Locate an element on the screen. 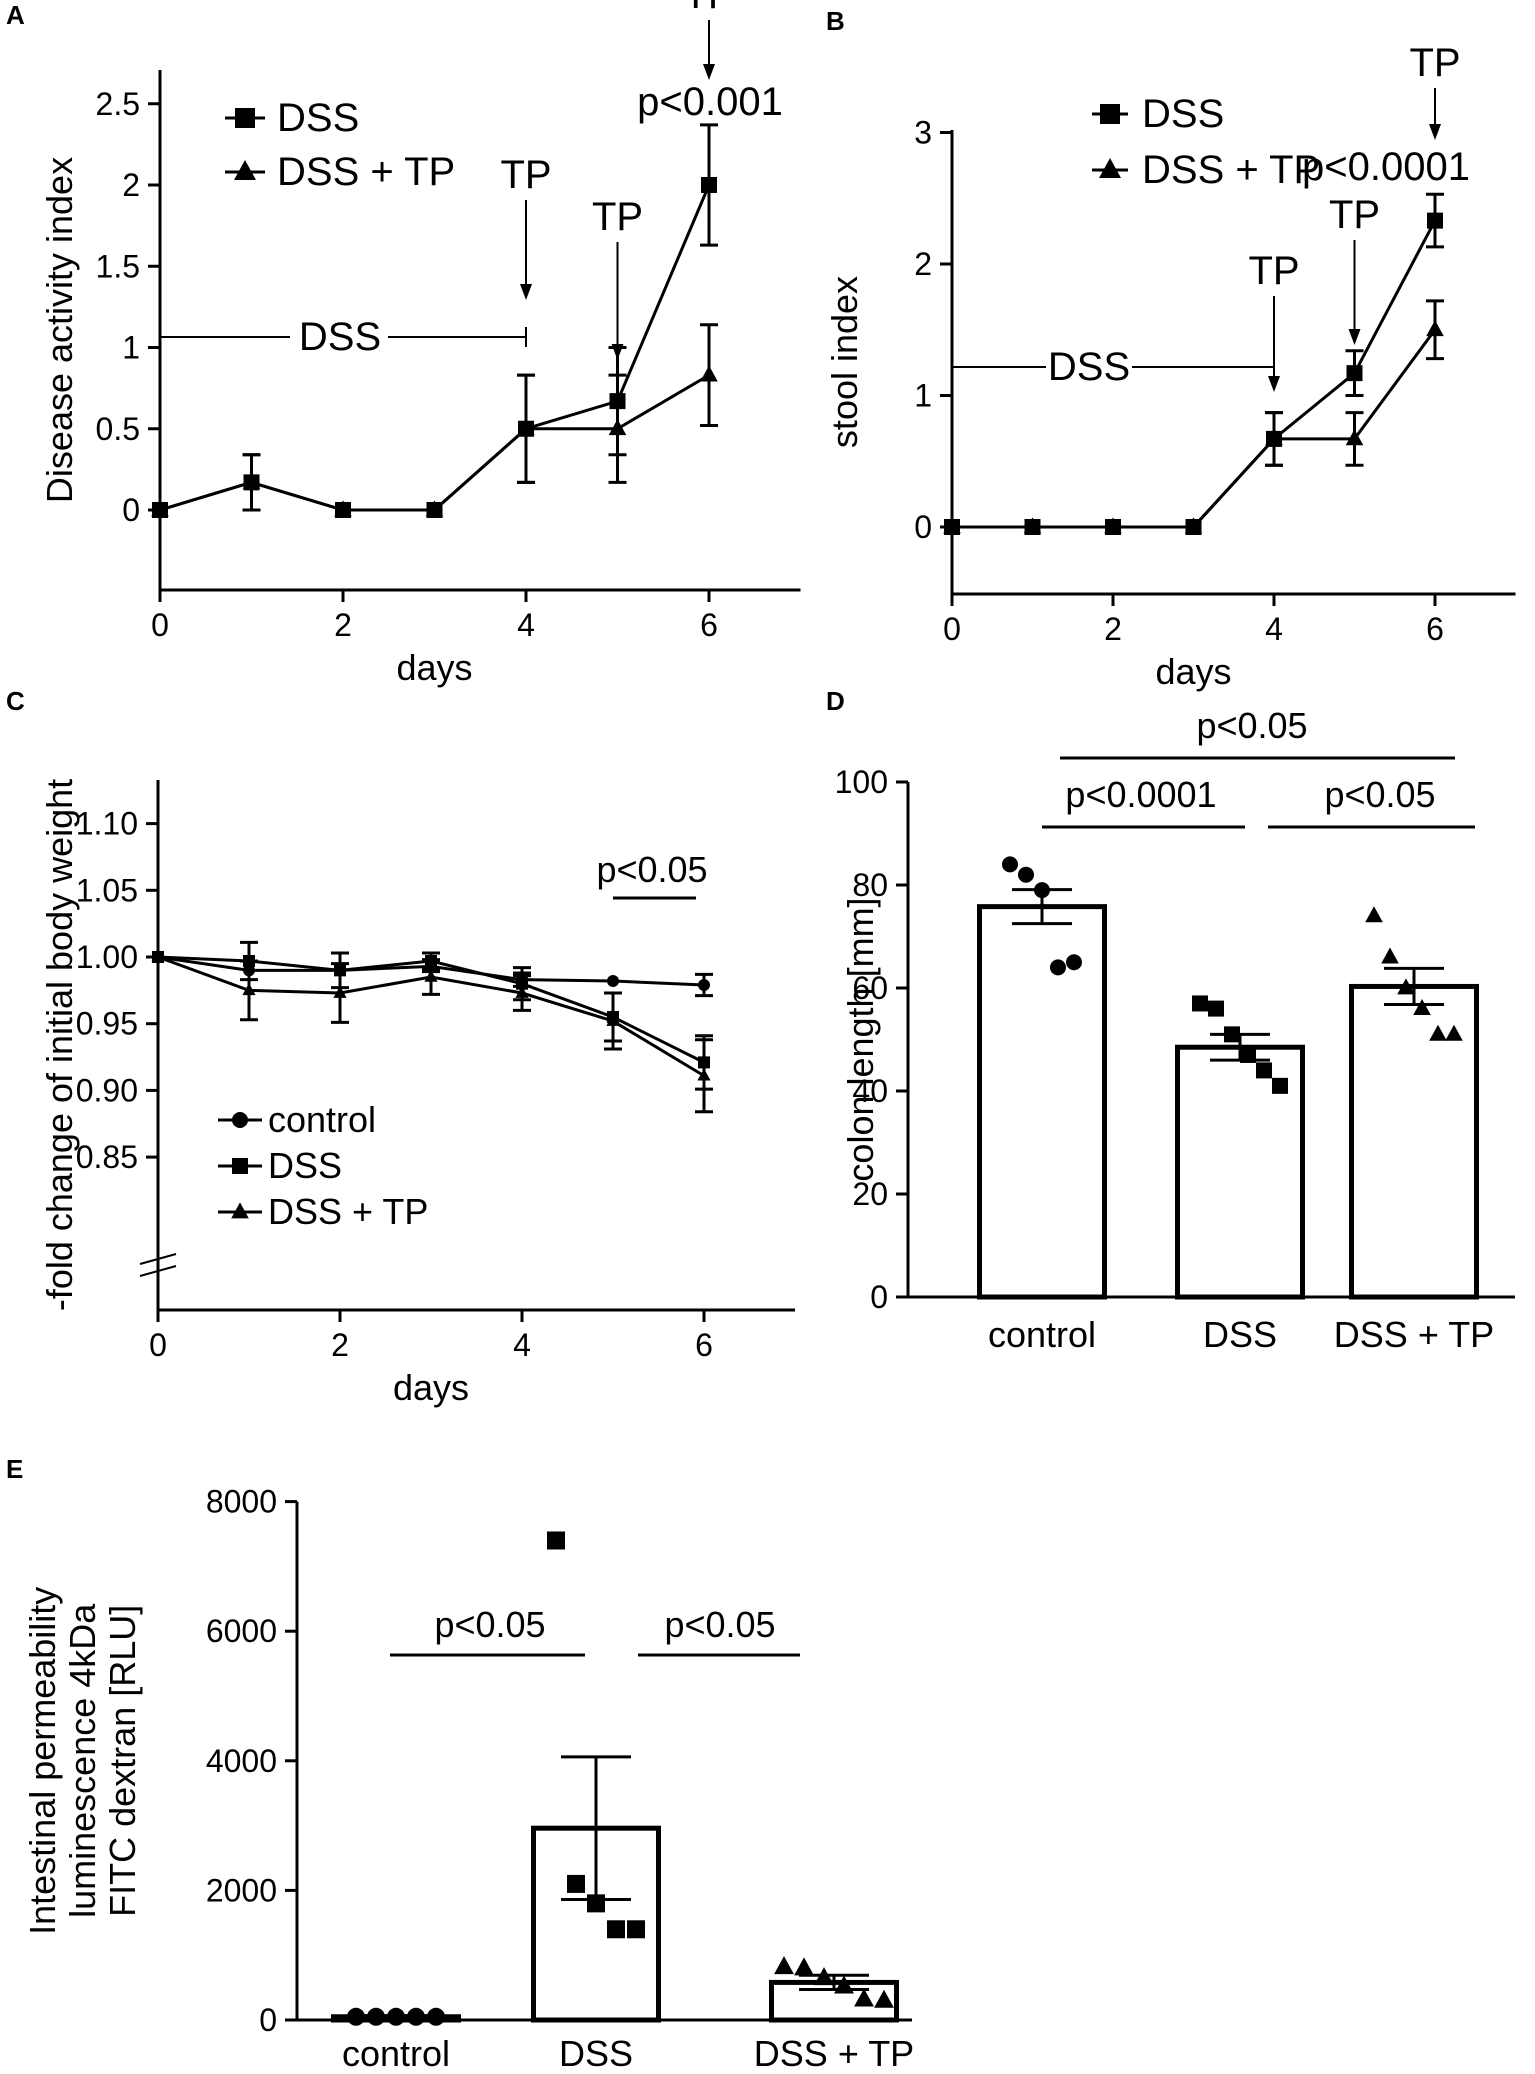  x-category-label: DSS + TP is located at coordinates (1414, 1334).